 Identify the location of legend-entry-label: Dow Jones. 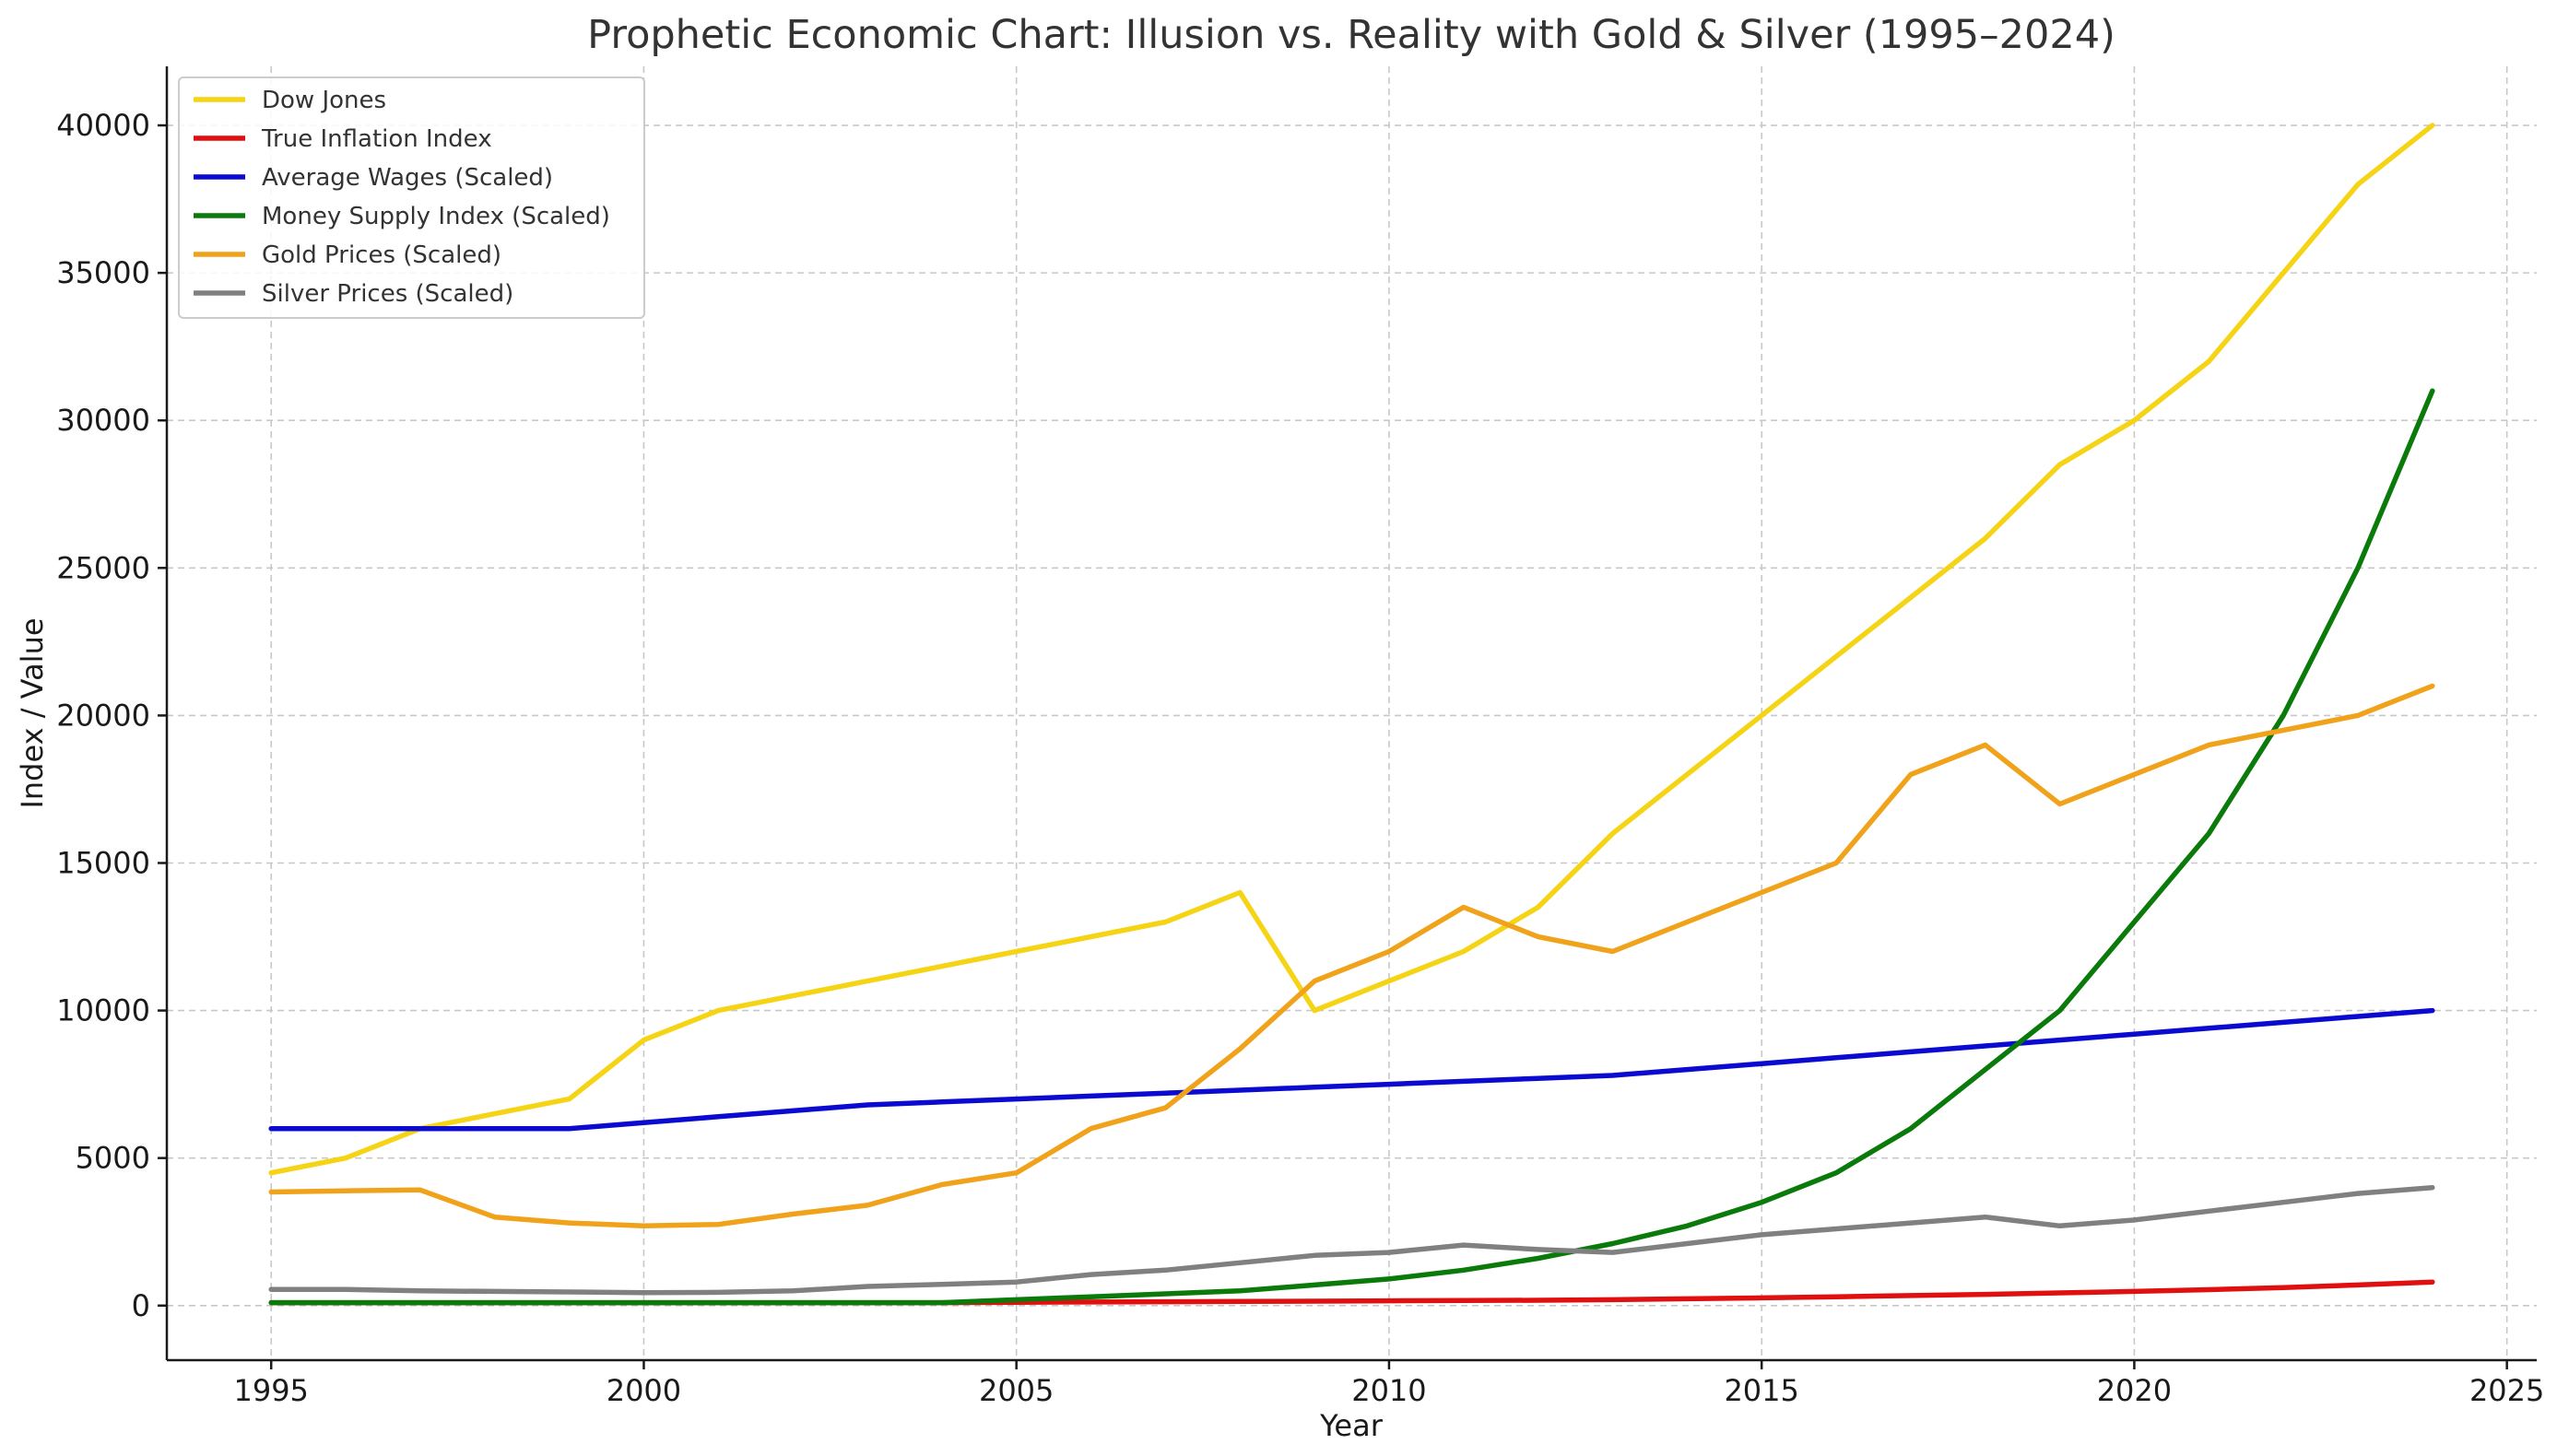
(324, 100).